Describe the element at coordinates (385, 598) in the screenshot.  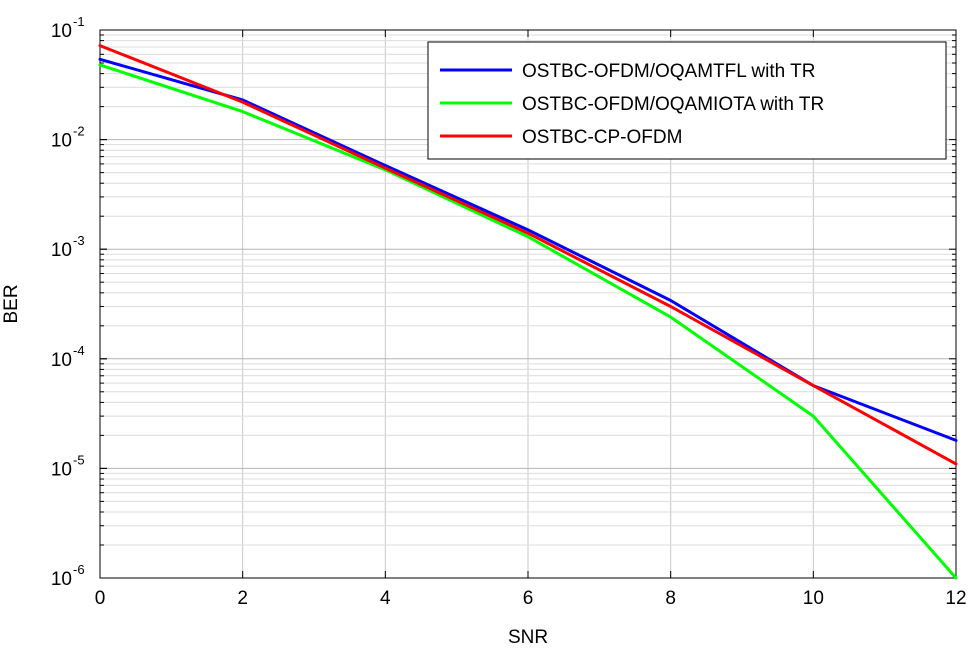
I see `x-tick-label: 4` at that location.